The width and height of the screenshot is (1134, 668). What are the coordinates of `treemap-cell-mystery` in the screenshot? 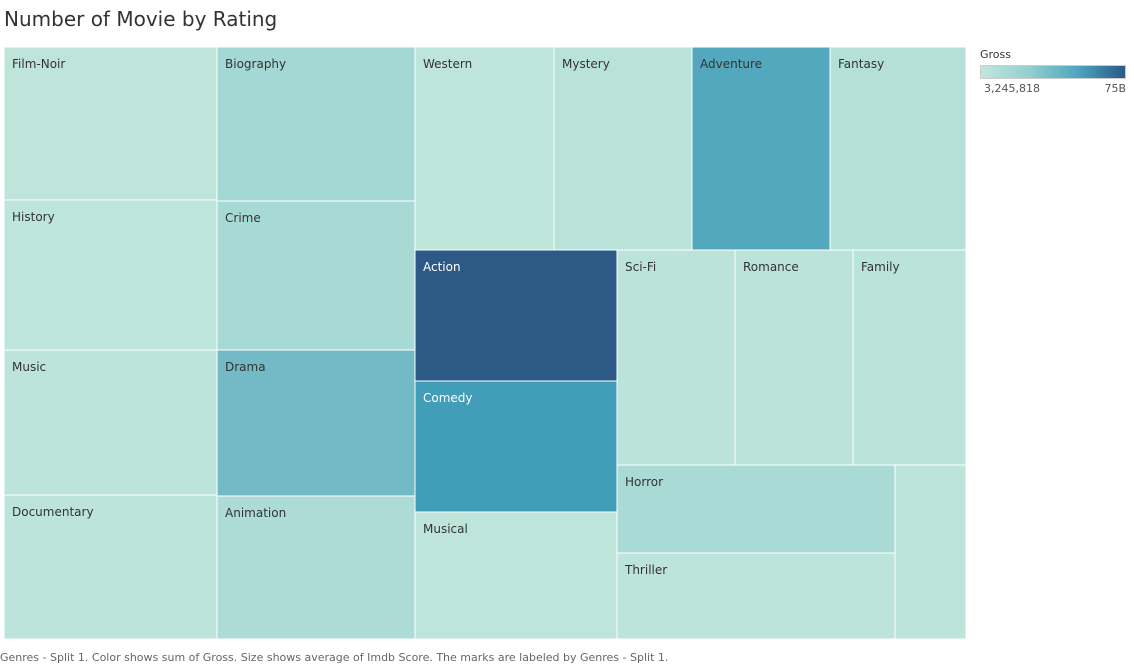 It's located at (623, 149).